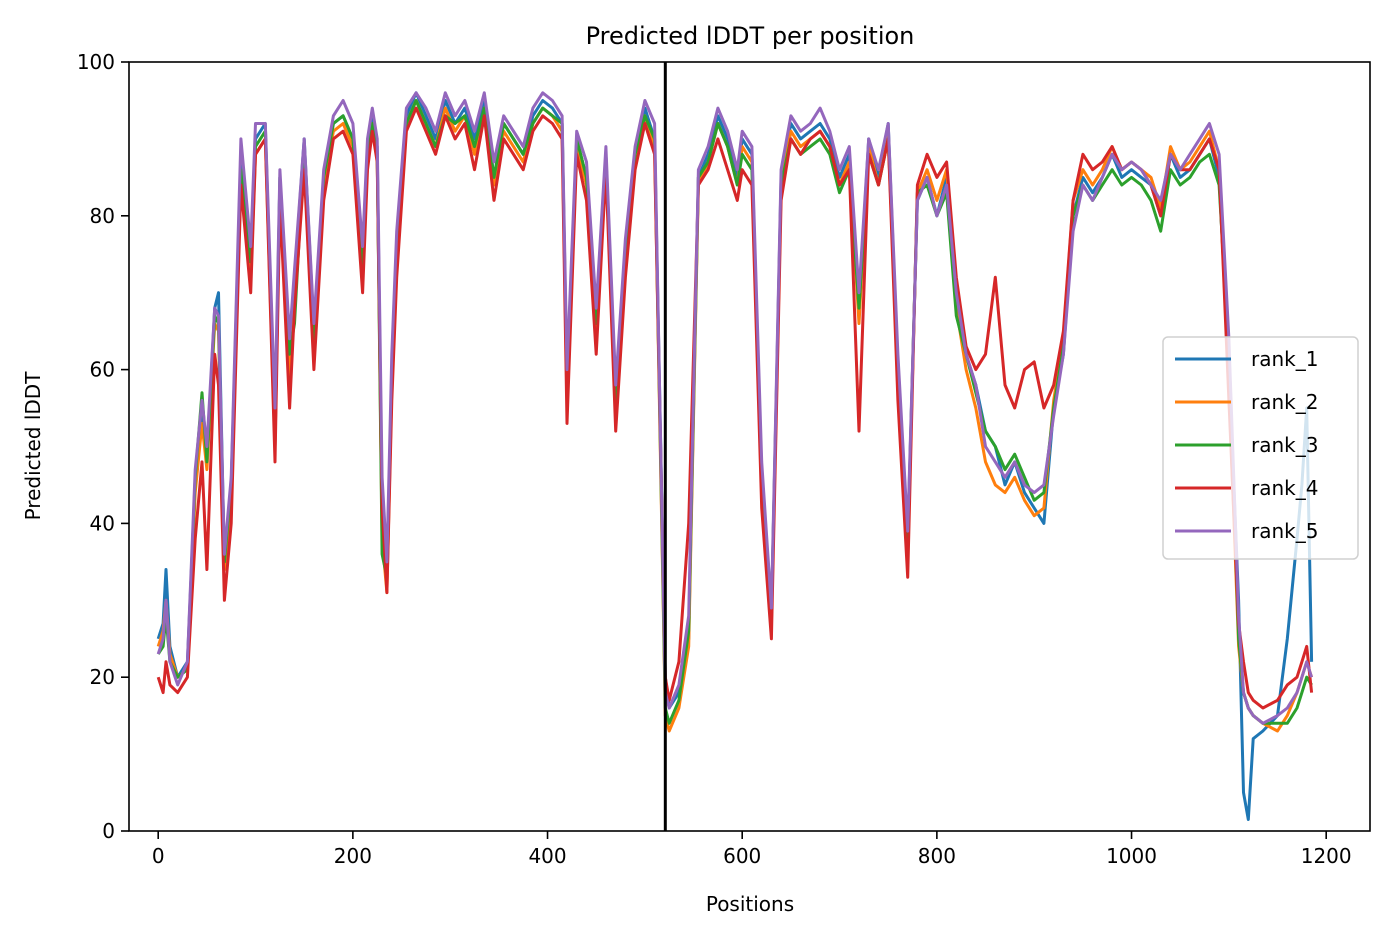 This screenshot has height=939, width=1391. Describe the element at coordinates (1284, 488) in the screenshot. I see `legend-label-rank_4: rank_4` at that location.